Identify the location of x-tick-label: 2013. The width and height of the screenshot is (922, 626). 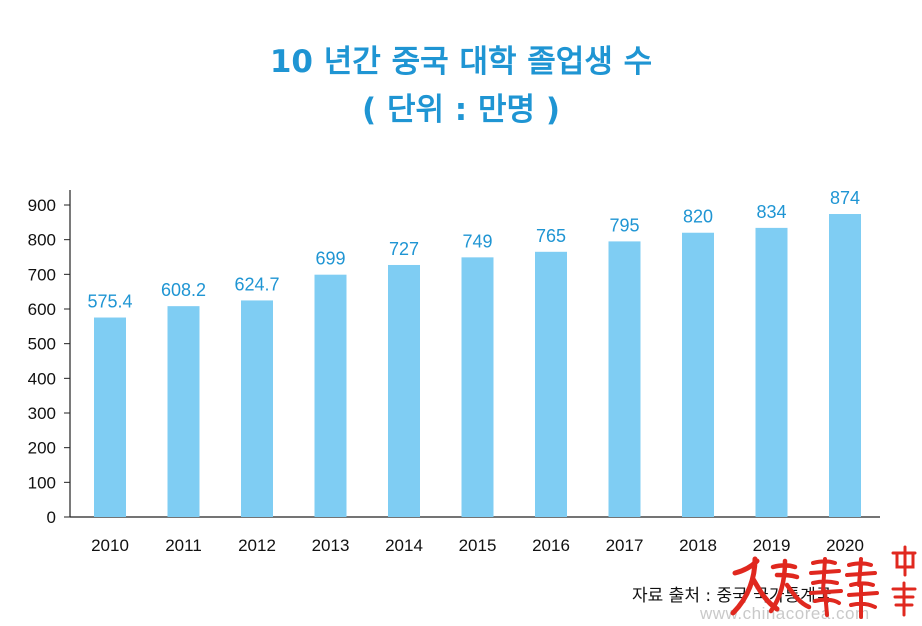
(331, 545).